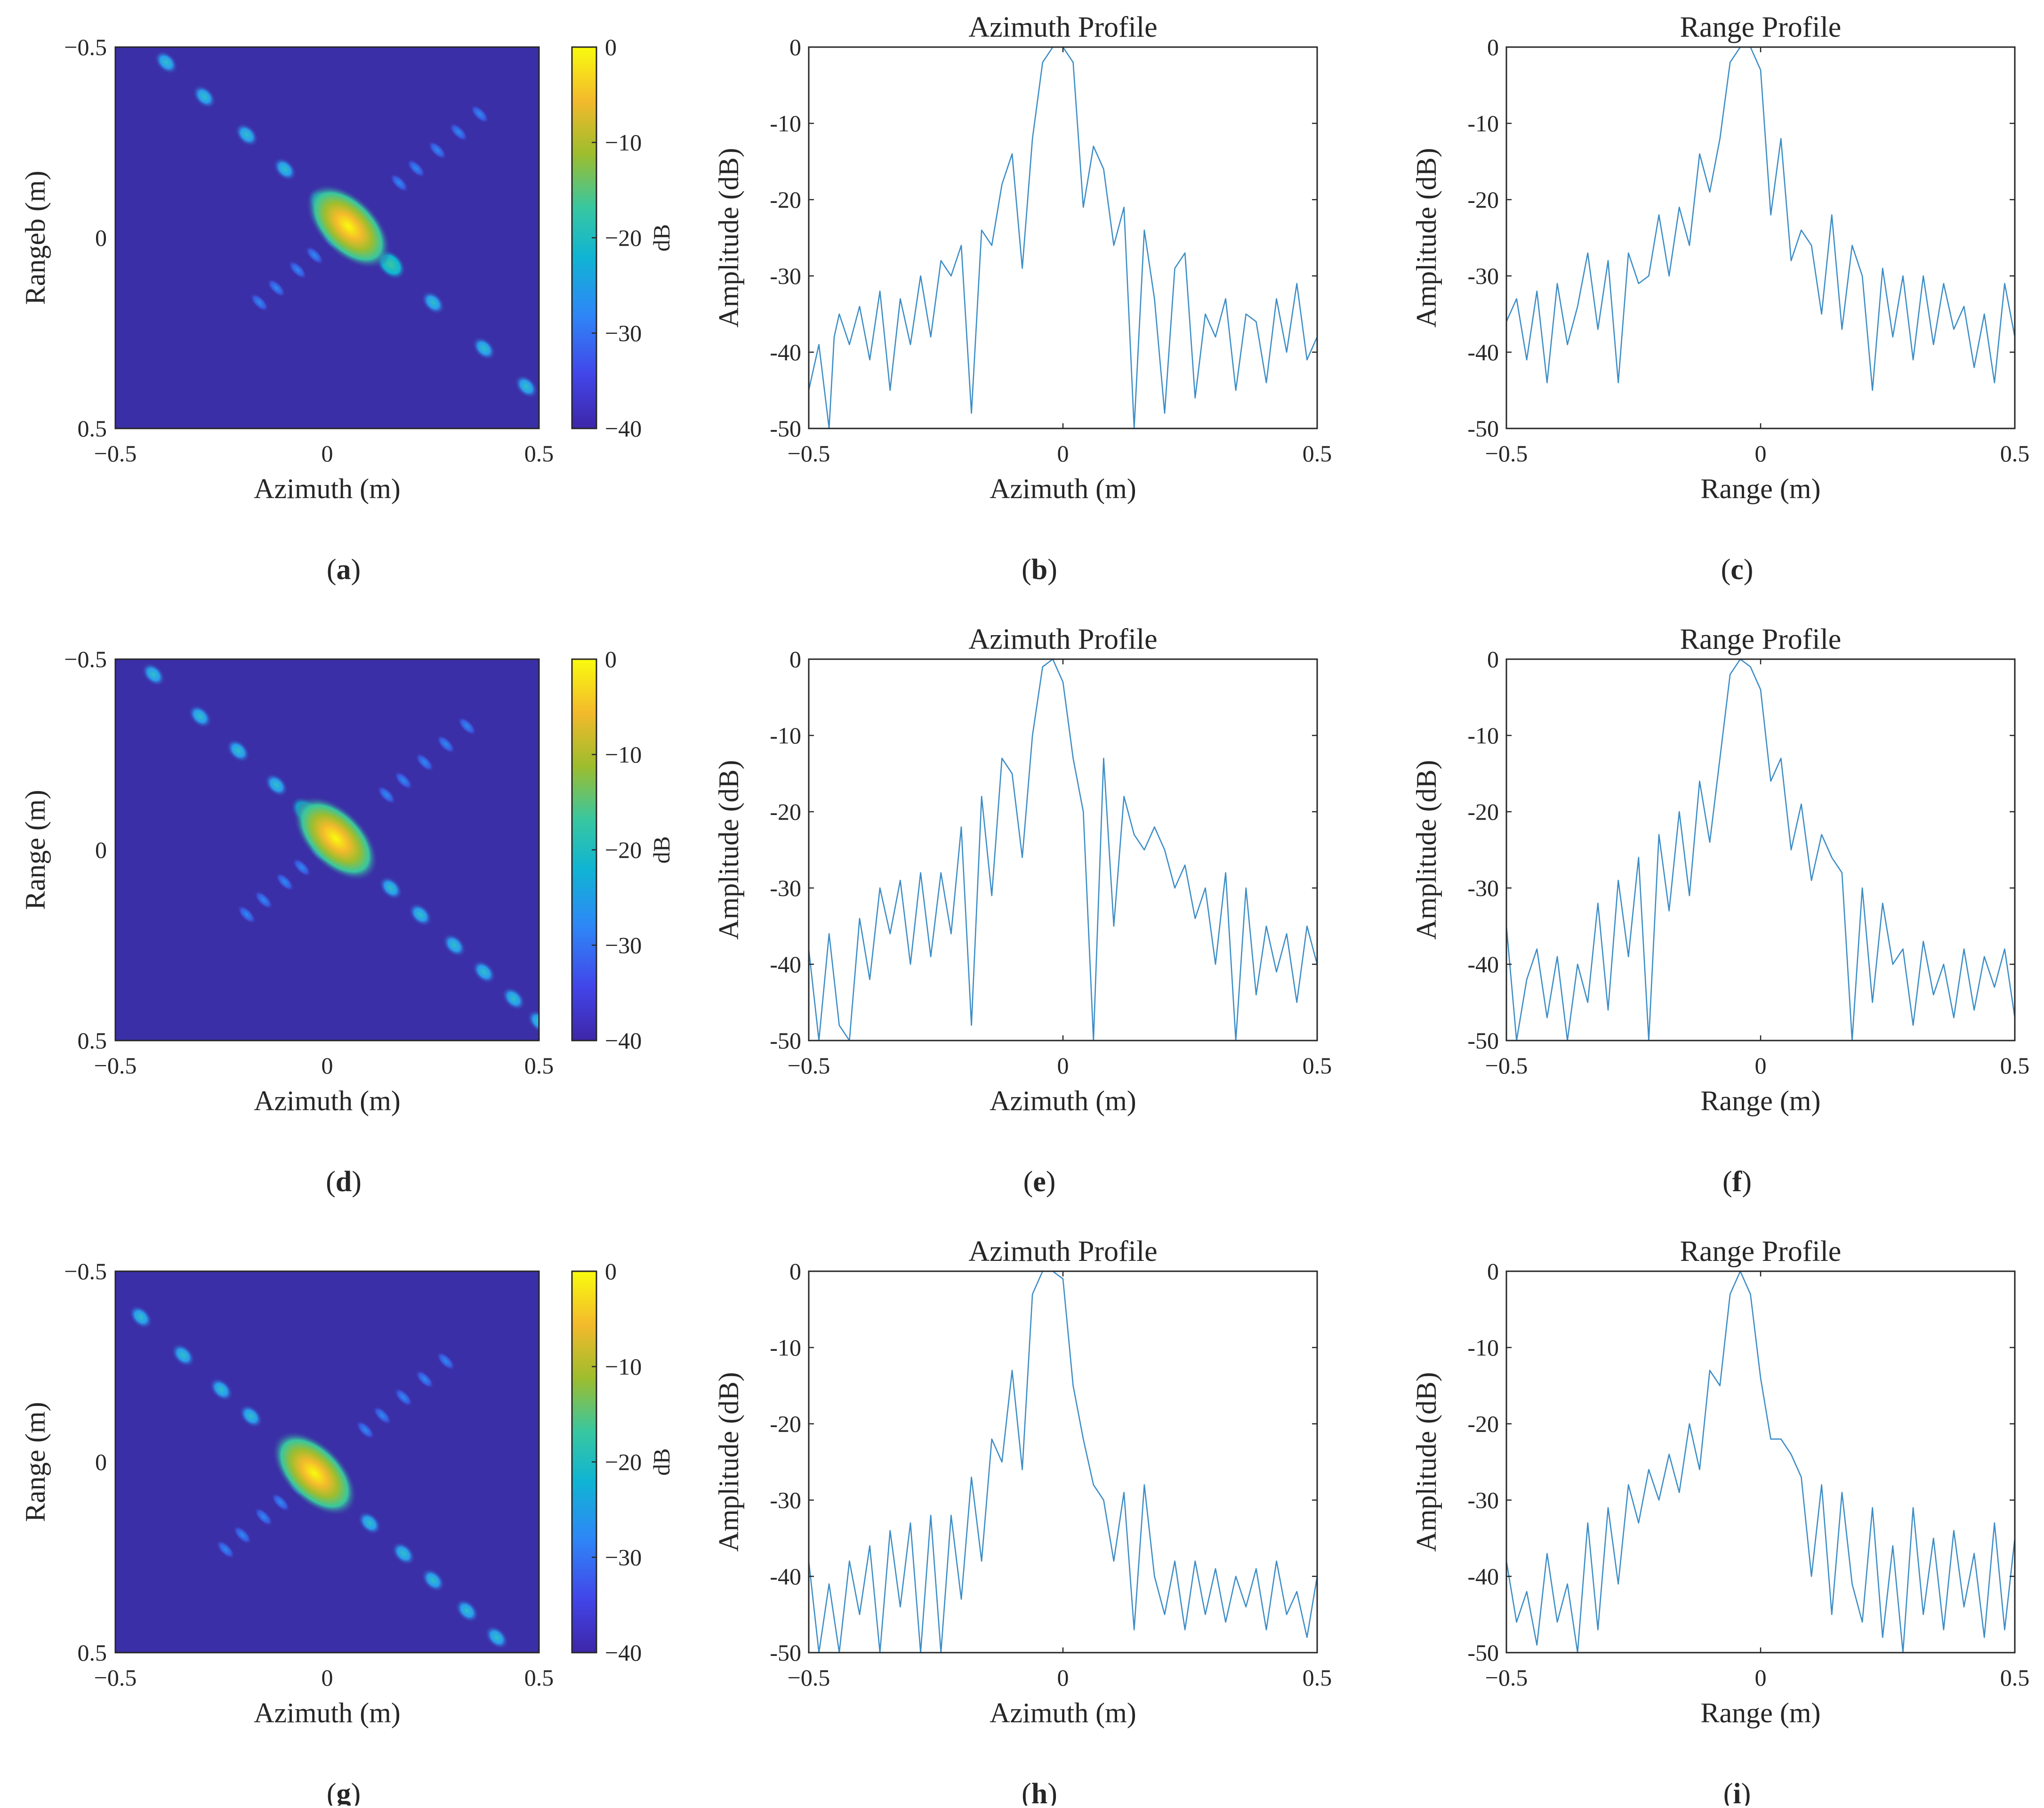  I want to click on y-axis-label: Range (m), so click(35, 850).